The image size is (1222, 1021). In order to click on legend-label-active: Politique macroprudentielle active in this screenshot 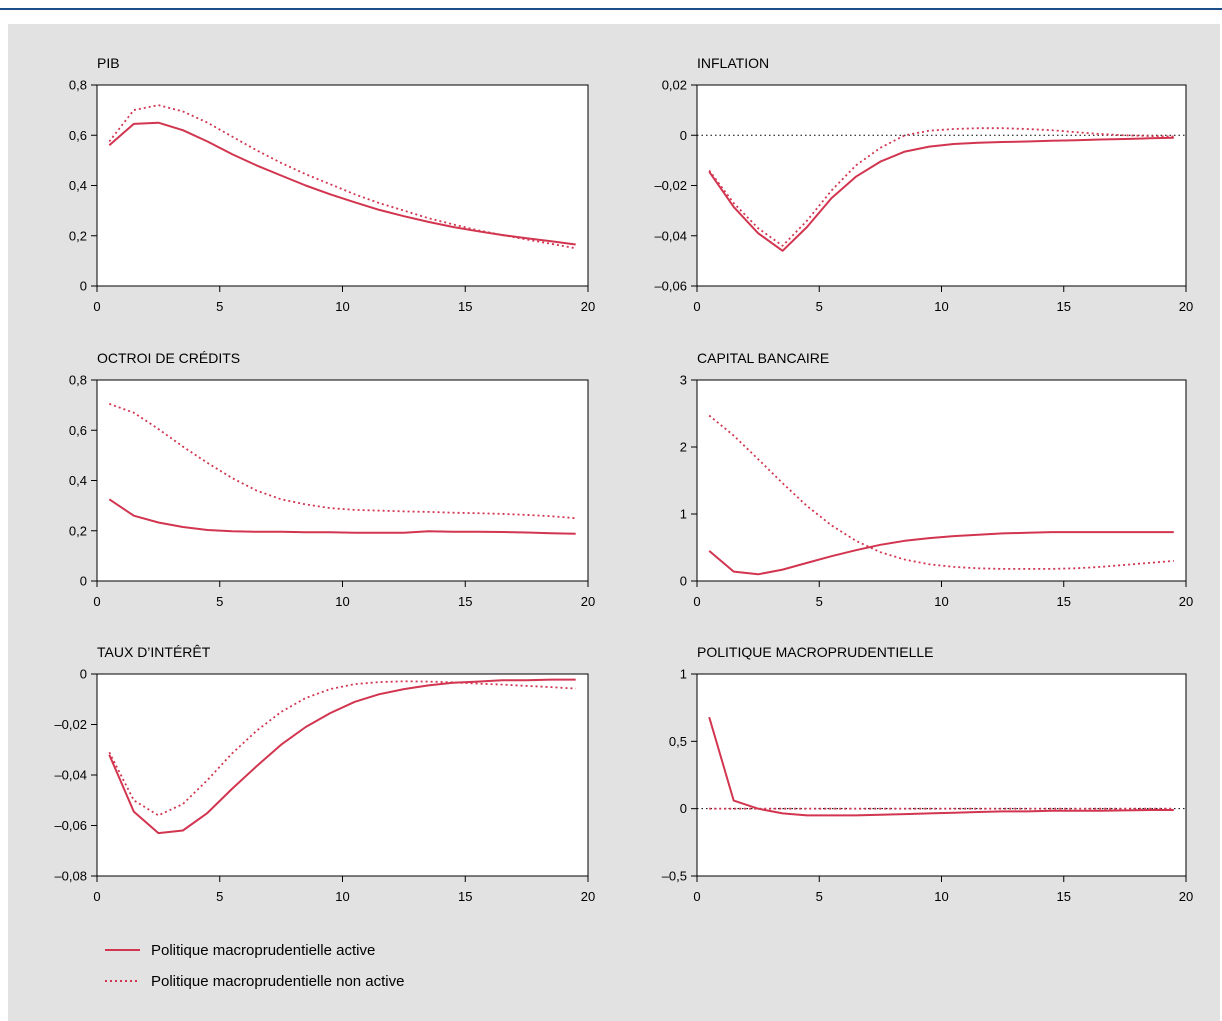, I will do `click(263, 950)`.